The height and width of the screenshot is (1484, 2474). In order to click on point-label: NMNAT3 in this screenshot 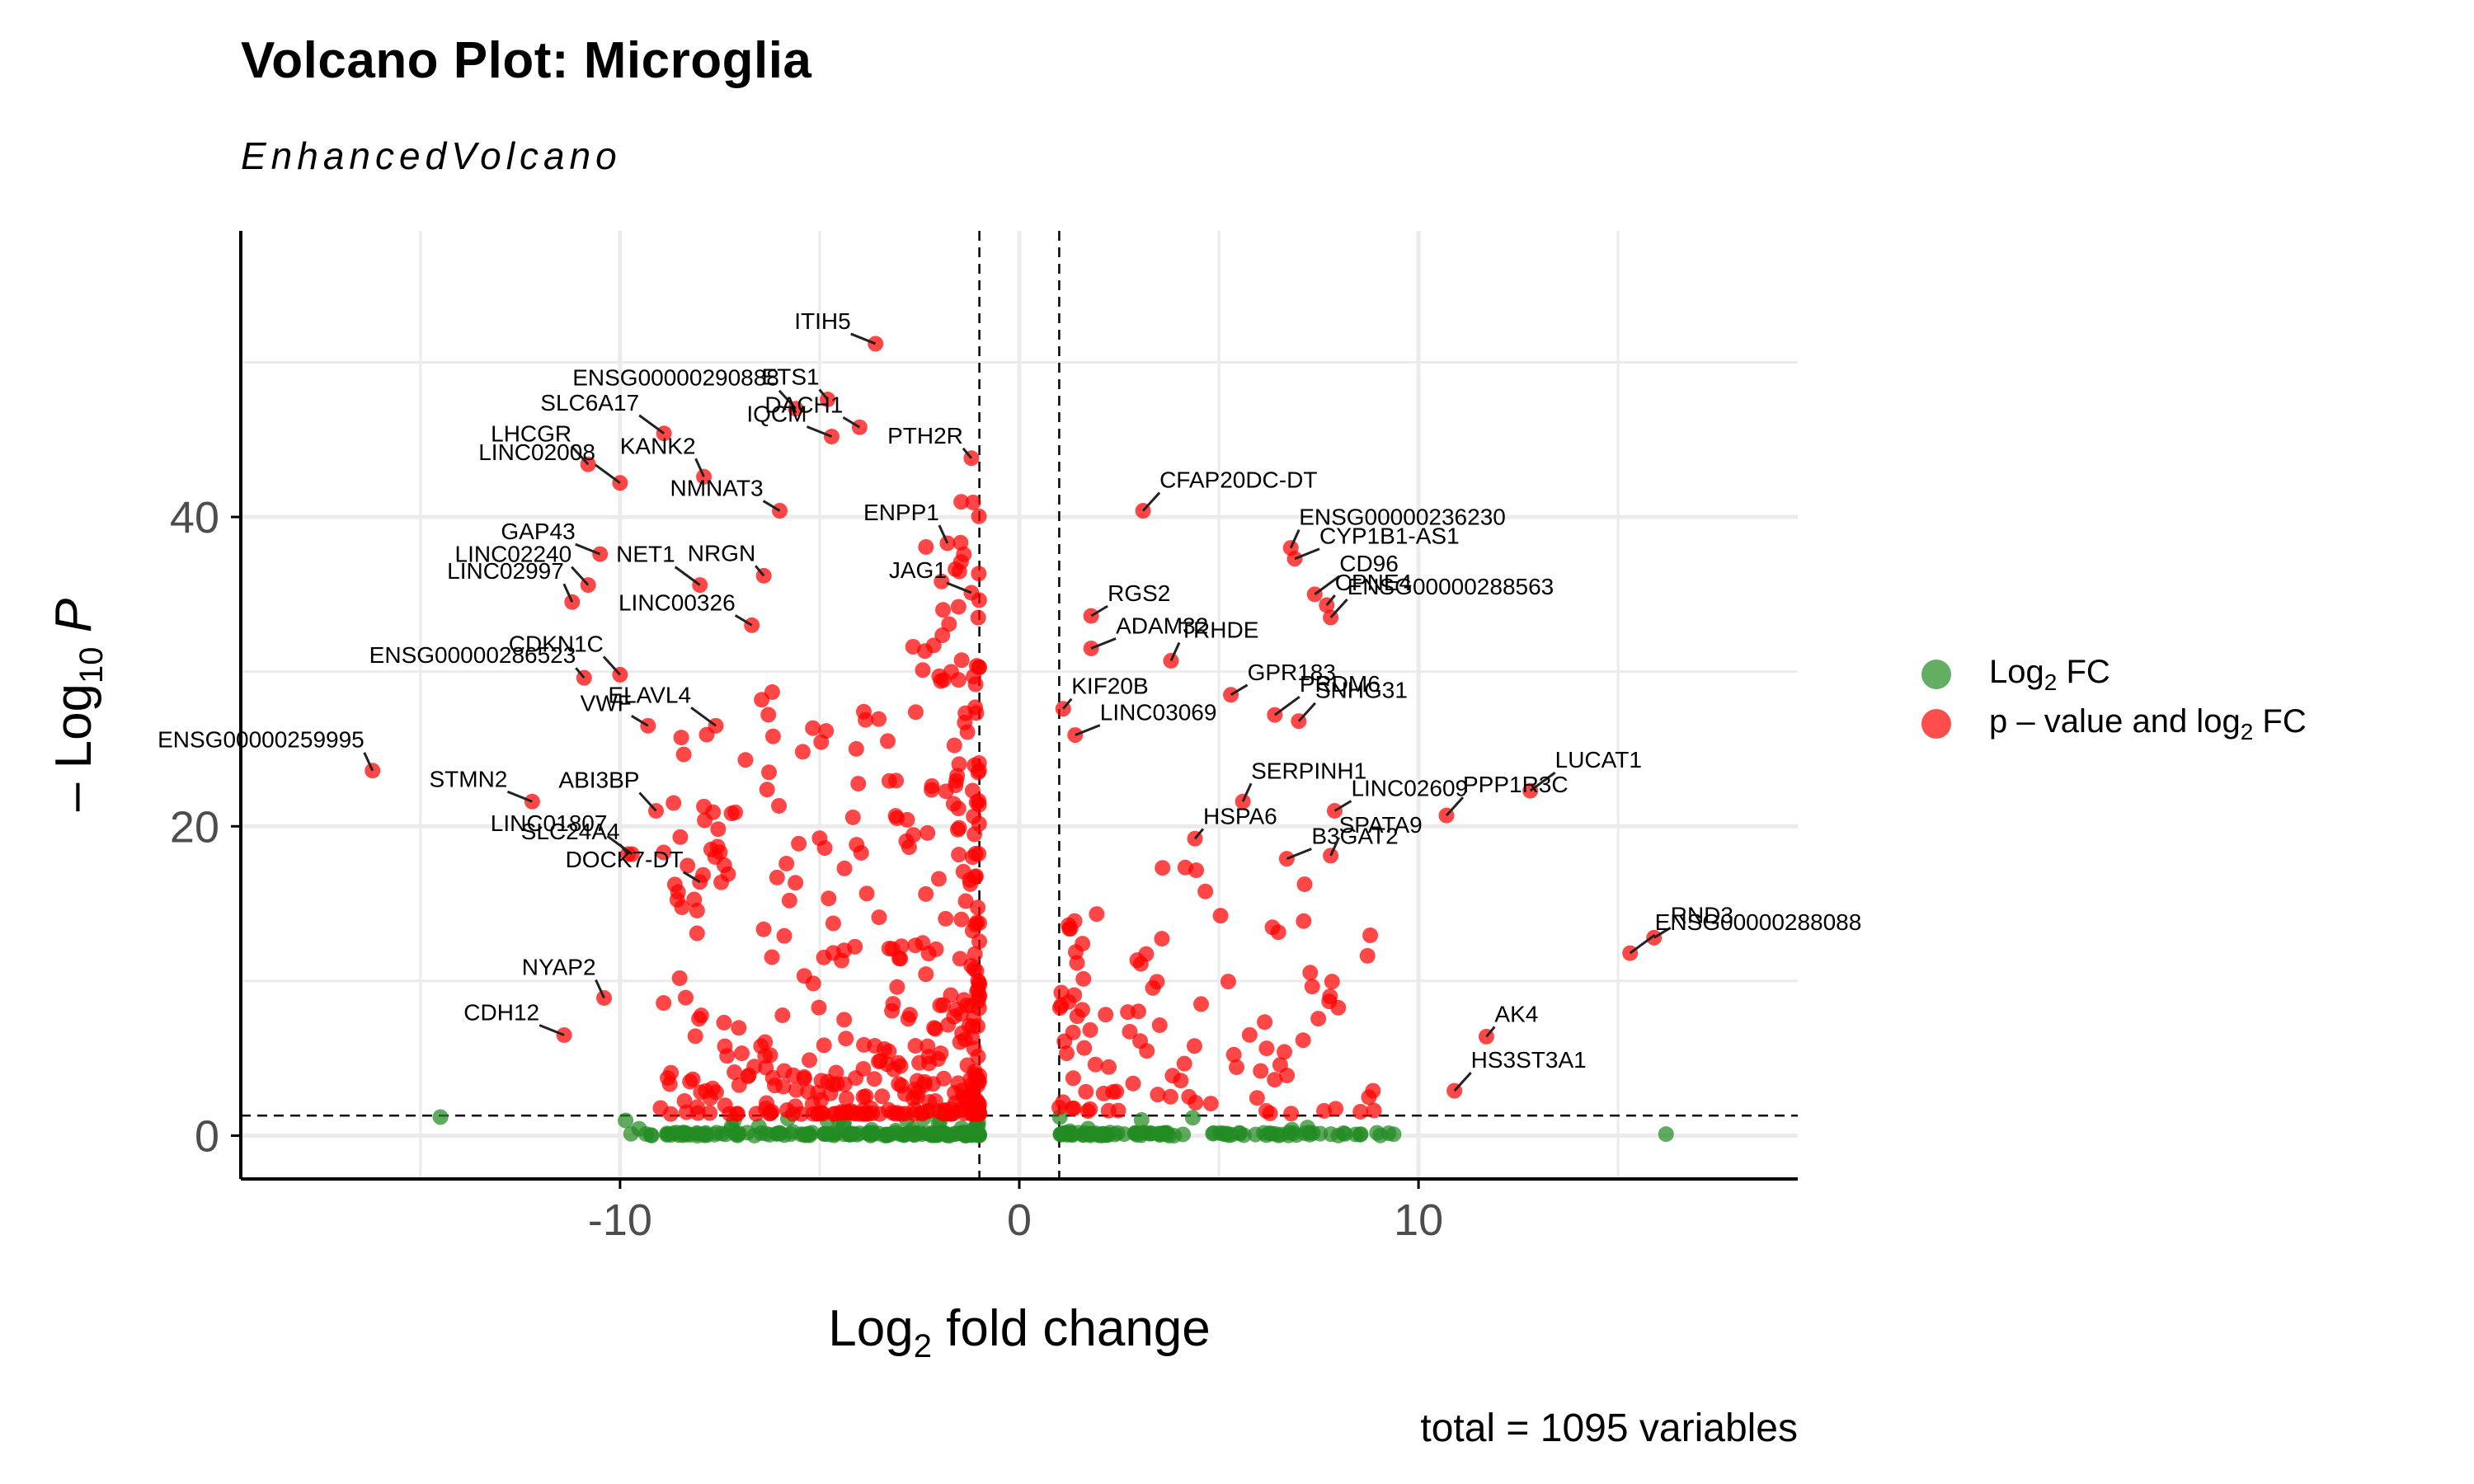, I will do `click(716, 488)`.